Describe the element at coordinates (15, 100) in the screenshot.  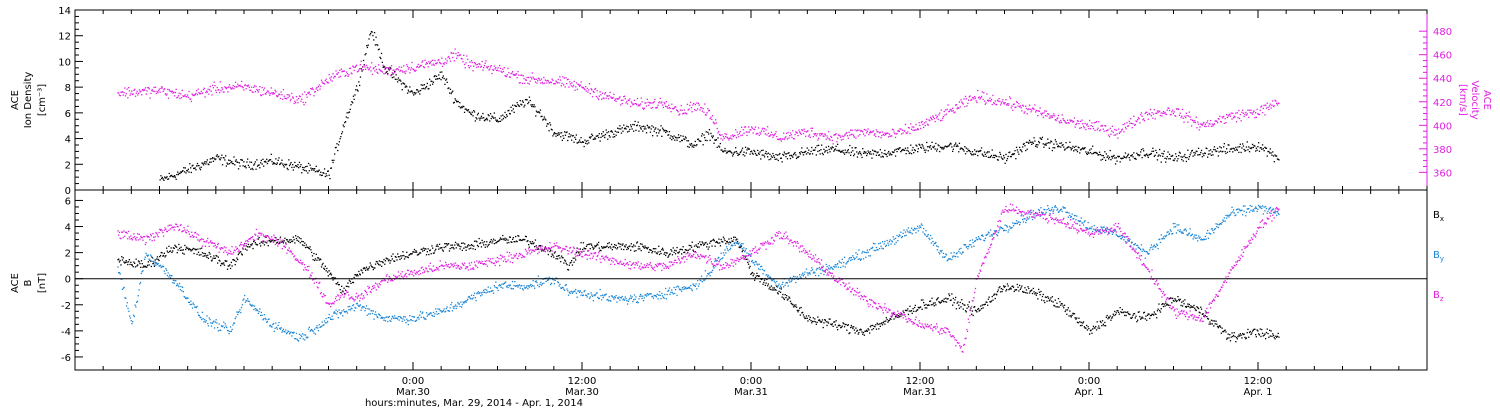
I see `top-ylabel-line1: ACE` at that location.